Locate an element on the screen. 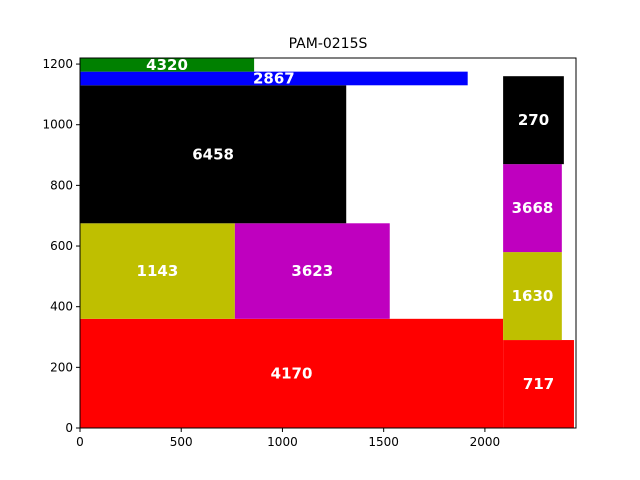 This screenshot has width=640, height=480. box-label-1143: 1143 is located at coordinates (158, 271).